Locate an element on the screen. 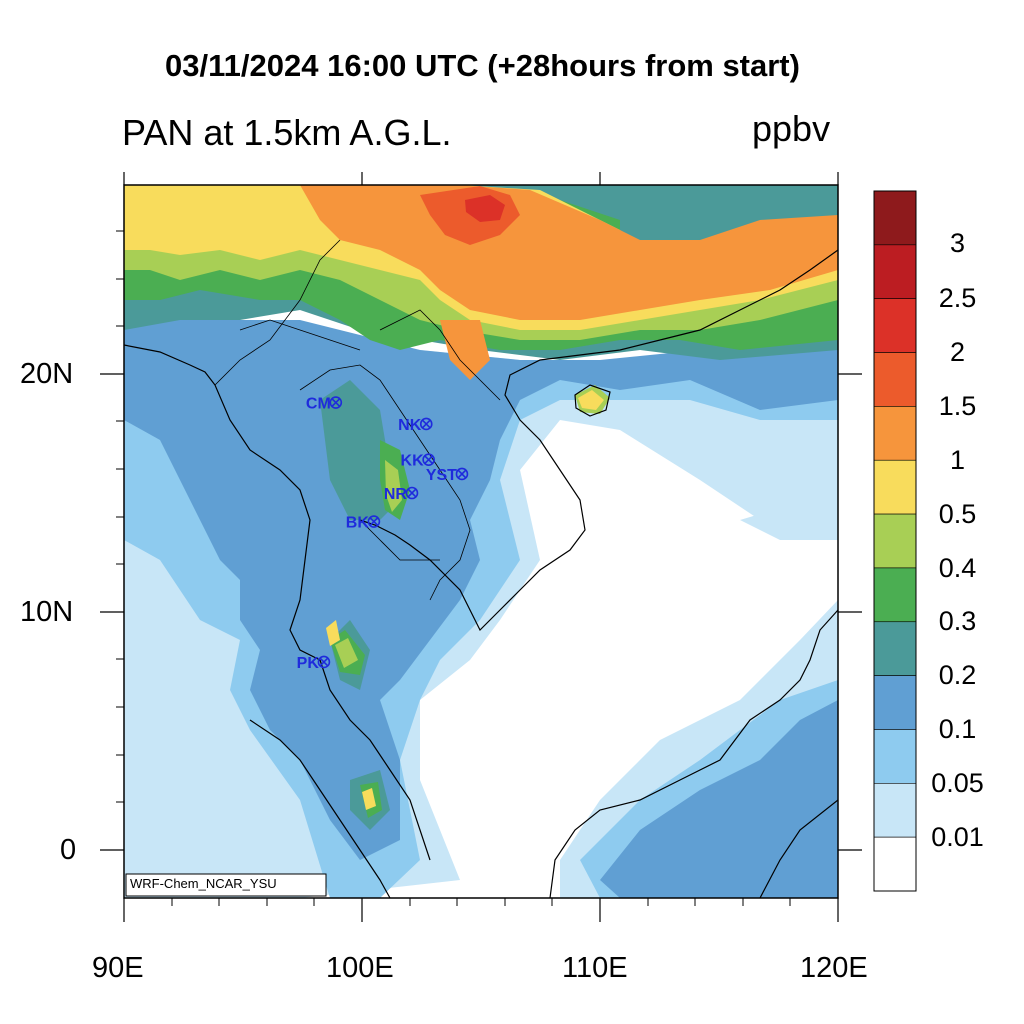 This screenshot has height=1024, width=1024. colorbar-label-0-5: 0.5 is located at coordinates (957, 514).